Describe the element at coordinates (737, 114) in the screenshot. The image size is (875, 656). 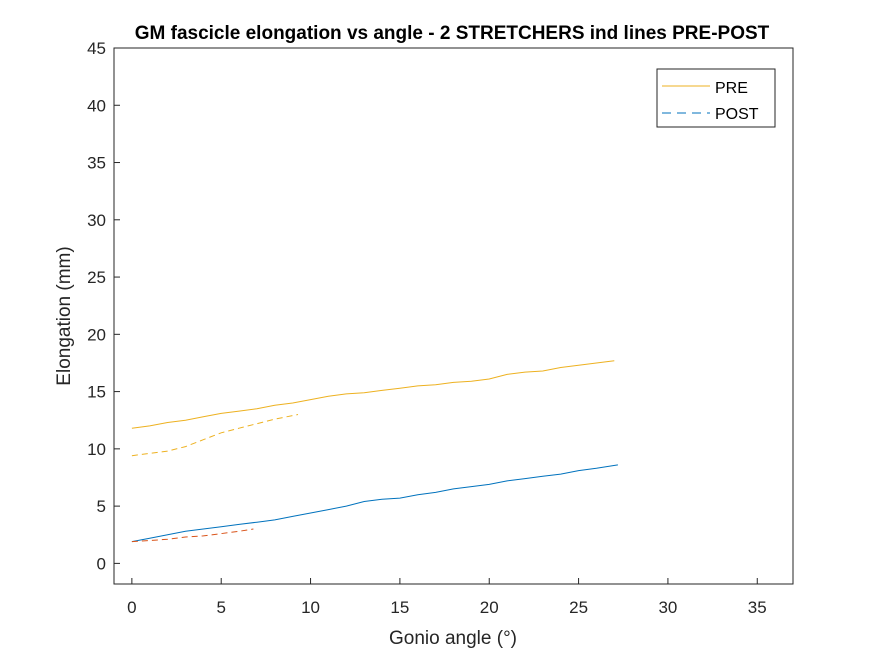
I see `legend-label-post: POST` at that location.